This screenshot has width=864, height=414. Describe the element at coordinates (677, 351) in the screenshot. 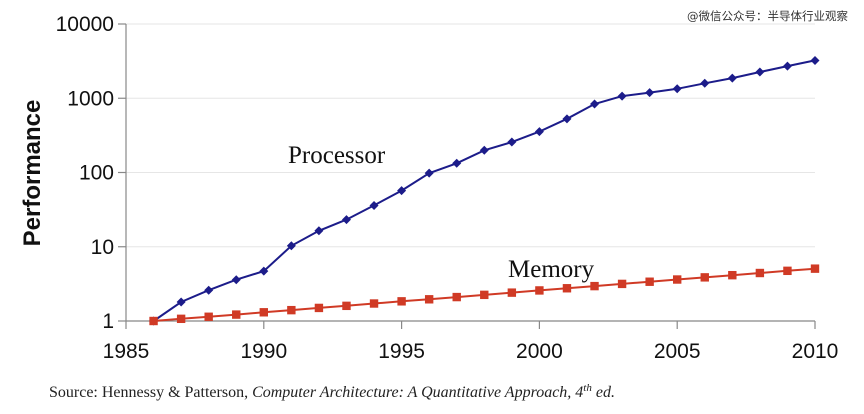

I see `x-tick-label: 2005` at that location.